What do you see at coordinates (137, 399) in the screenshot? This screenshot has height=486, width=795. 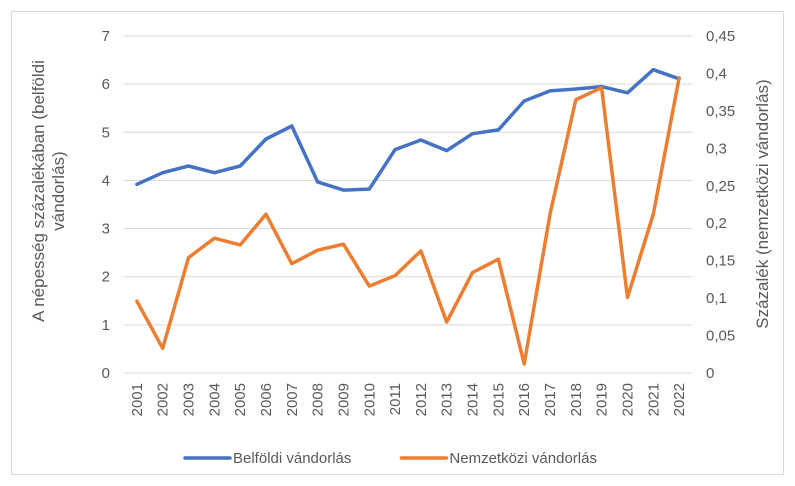 I see `x-tick-label: 2001` at bounding box center [137, 399].